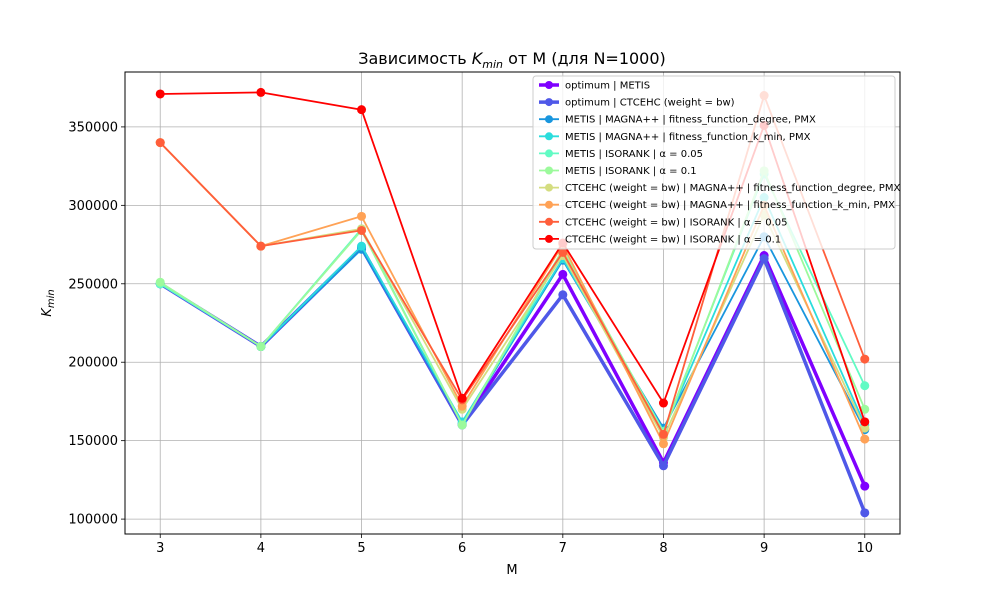 The height and width of the screenshot is (600, 1000). I want to click on legend-entry: METIS | ISORANK | α = 0.1, so click(618, 171).